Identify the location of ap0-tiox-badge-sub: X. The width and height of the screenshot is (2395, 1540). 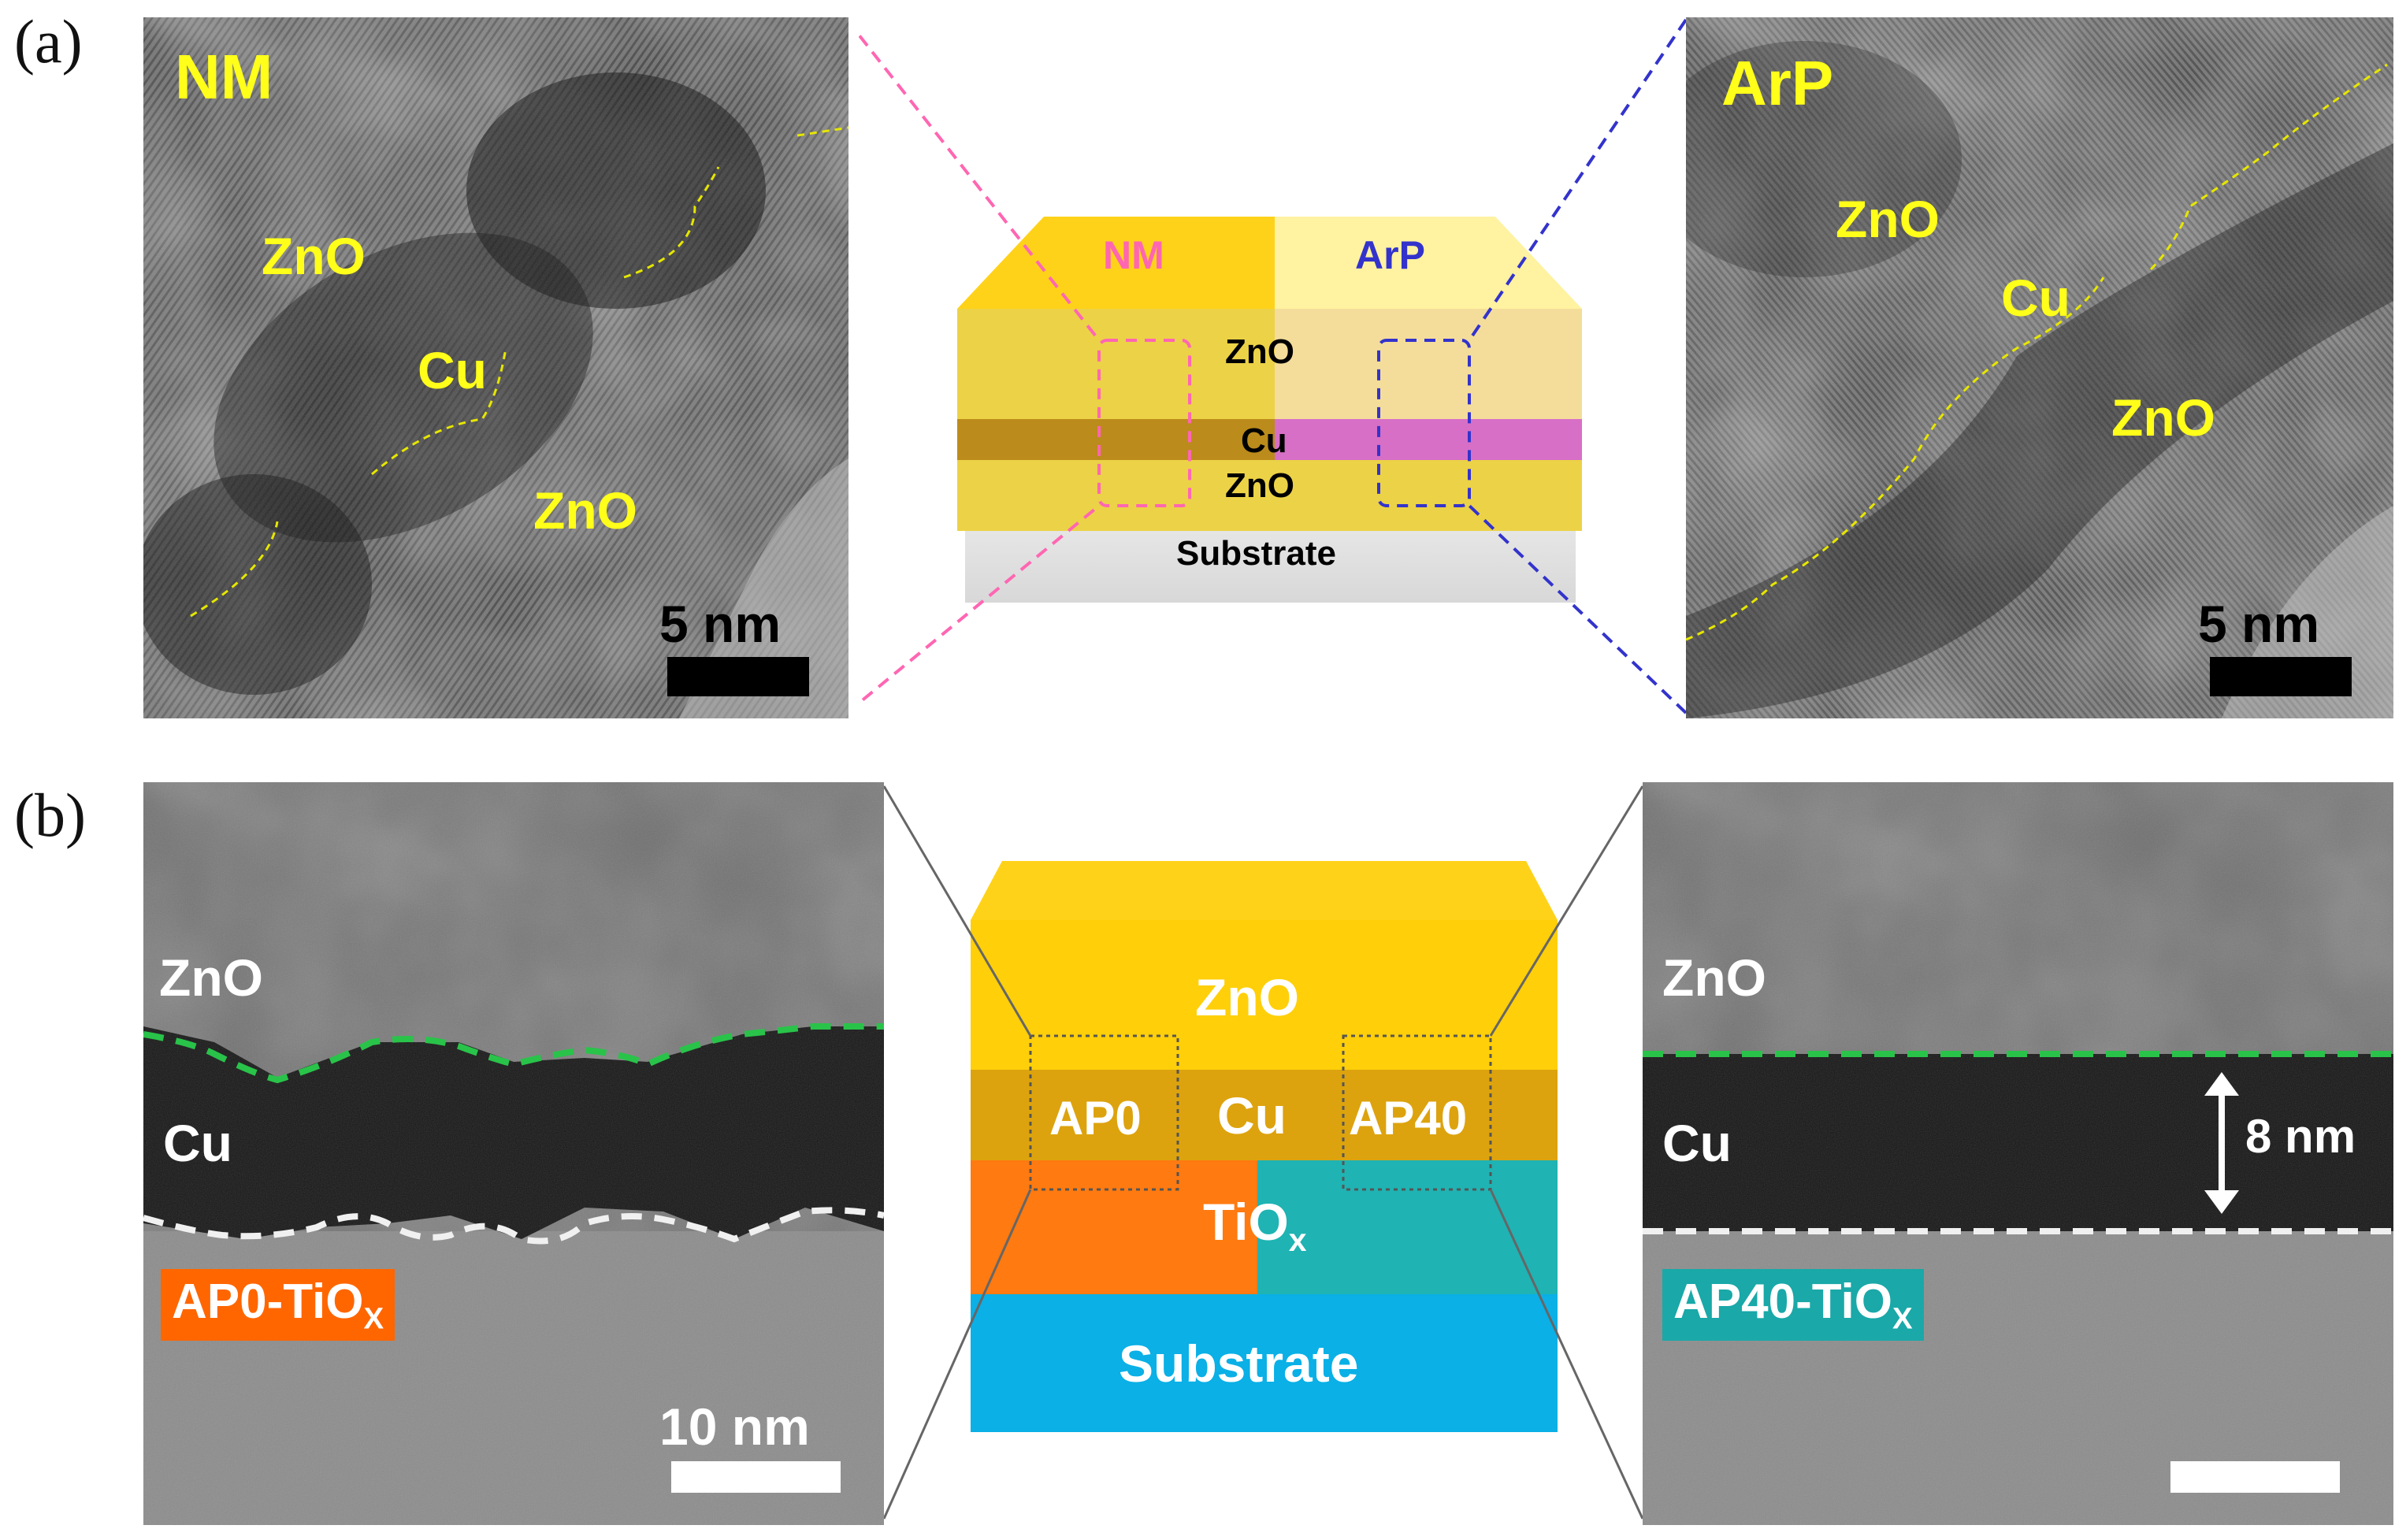
(373, 1318).